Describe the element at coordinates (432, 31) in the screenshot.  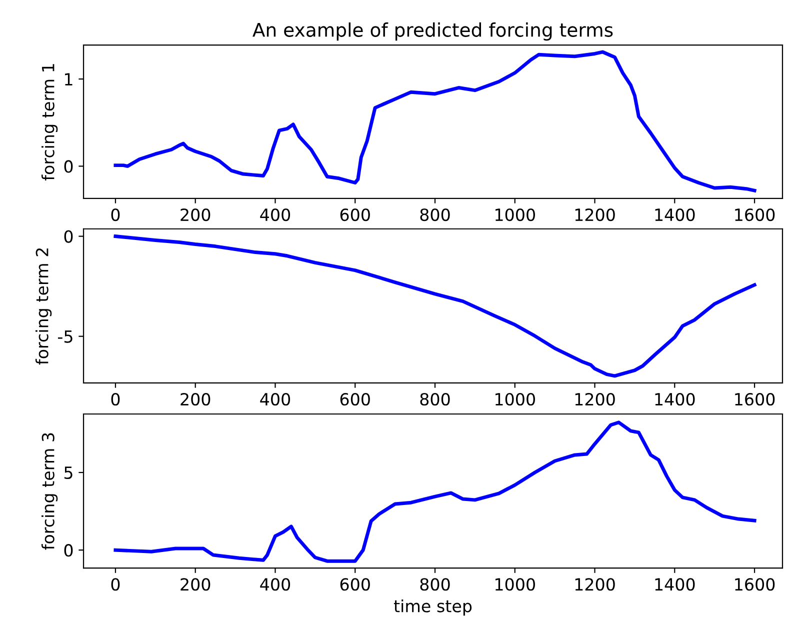
I see `chart-title: An example of predicted forcing terms` at that location.